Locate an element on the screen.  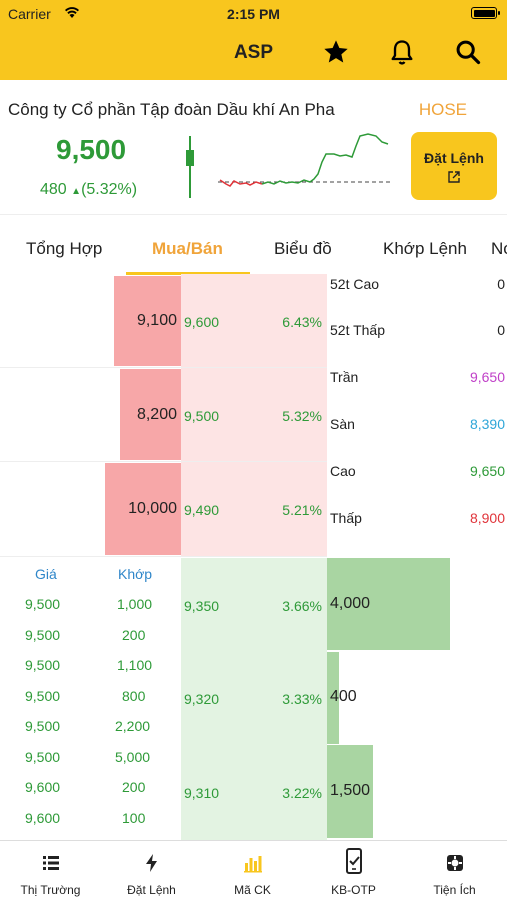
buy-volume: 400 is located at coordinates (343, 696).